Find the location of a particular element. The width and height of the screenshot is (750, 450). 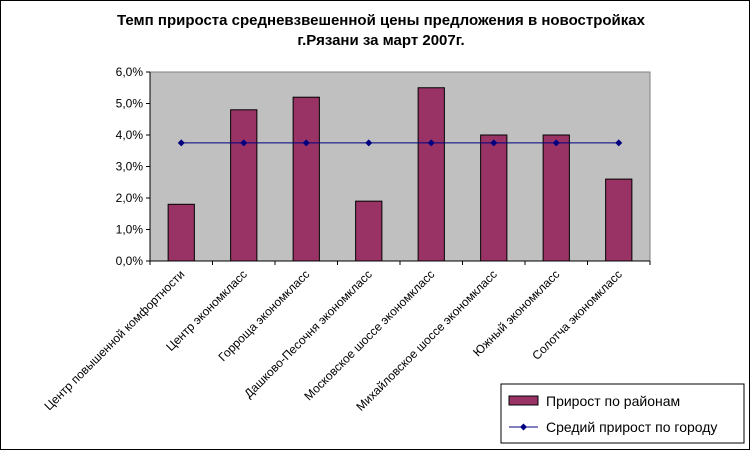

chart-title-line-2: г.Рязани за март 2007г. is located at coordinates (380, 40).